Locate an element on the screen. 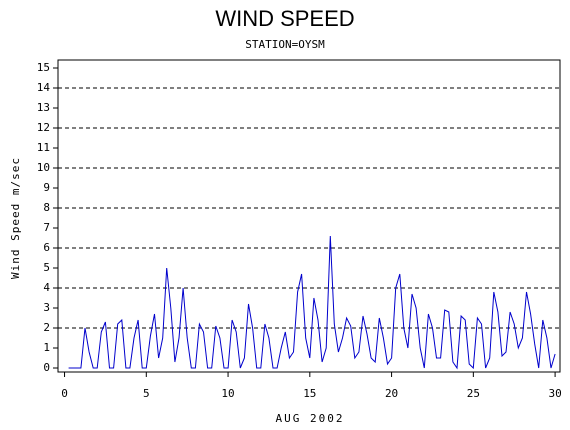 This screenshot has width=570, height=430. x-tick-label: 5 is located at coordinates (146, 393).